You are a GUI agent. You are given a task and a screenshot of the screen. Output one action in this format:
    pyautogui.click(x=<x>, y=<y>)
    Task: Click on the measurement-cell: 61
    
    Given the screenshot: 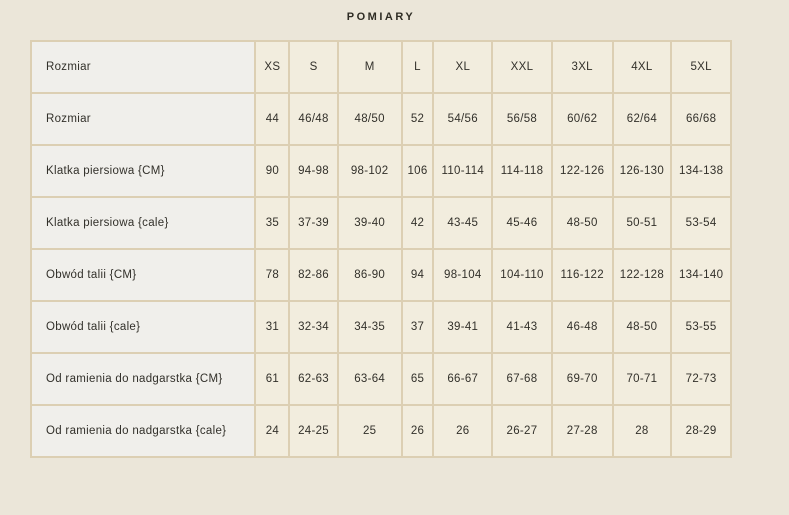 What is the action you would take?
    pyautogui.click(x=272, y=379)
    